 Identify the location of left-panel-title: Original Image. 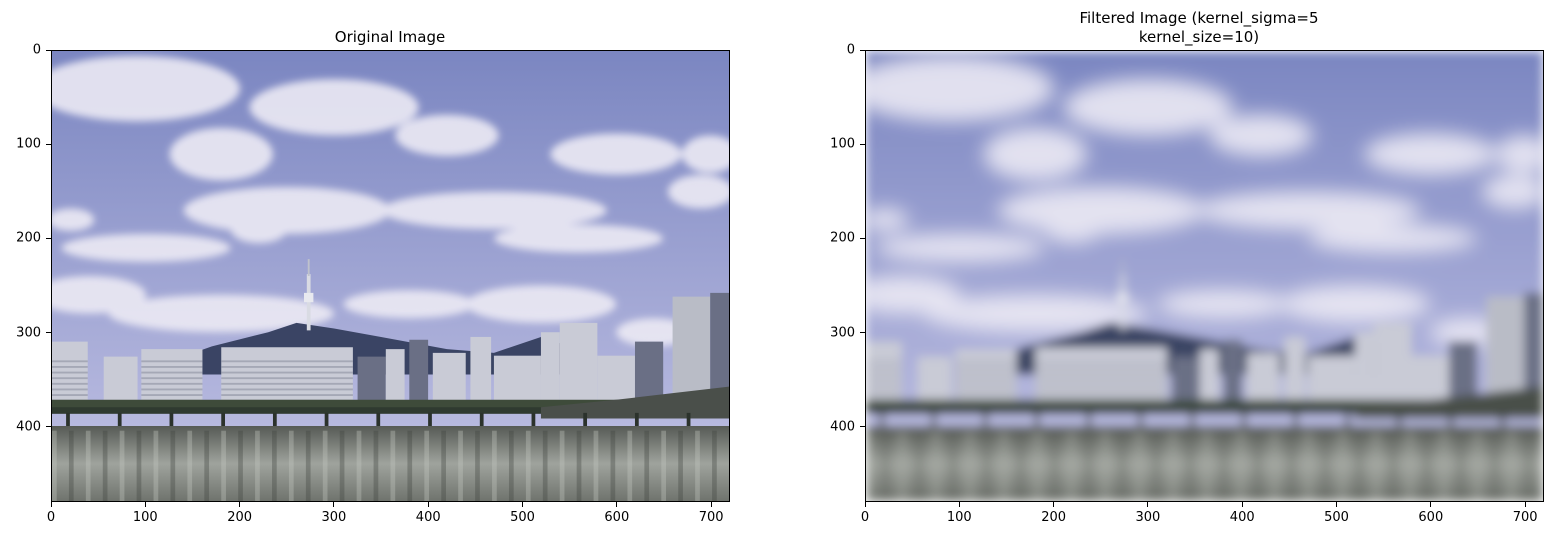
(390, 37).